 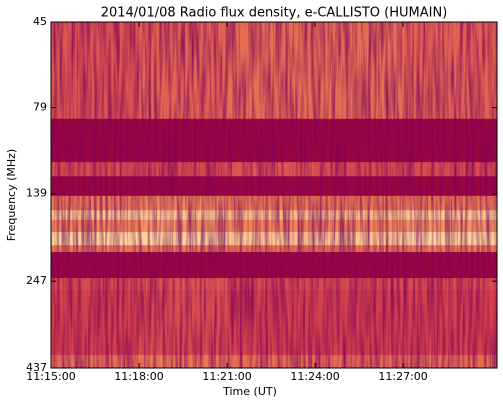 I want to click on x-tick-label: 11:24:00, so click(x=314, y=376).